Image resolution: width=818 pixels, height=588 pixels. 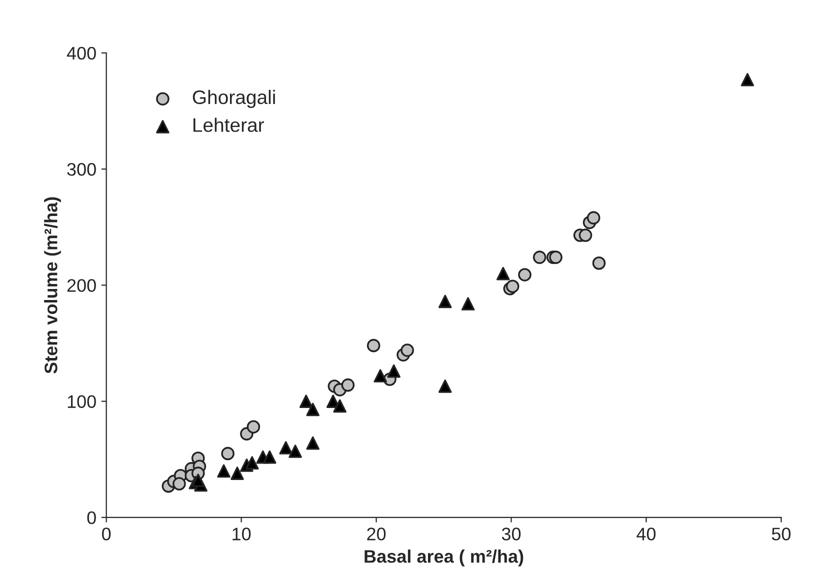 I want to click on x-tick-label: 30, so click(x=511, y=534).